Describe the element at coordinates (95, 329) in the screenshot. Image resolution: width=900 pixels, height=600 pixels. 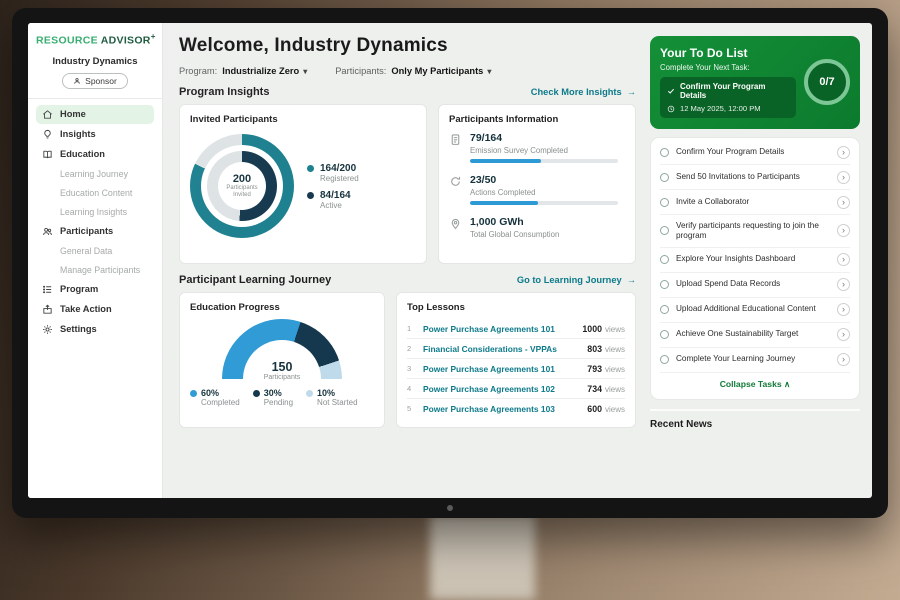
I see `sidebar-item-settings: Settings` at that location.